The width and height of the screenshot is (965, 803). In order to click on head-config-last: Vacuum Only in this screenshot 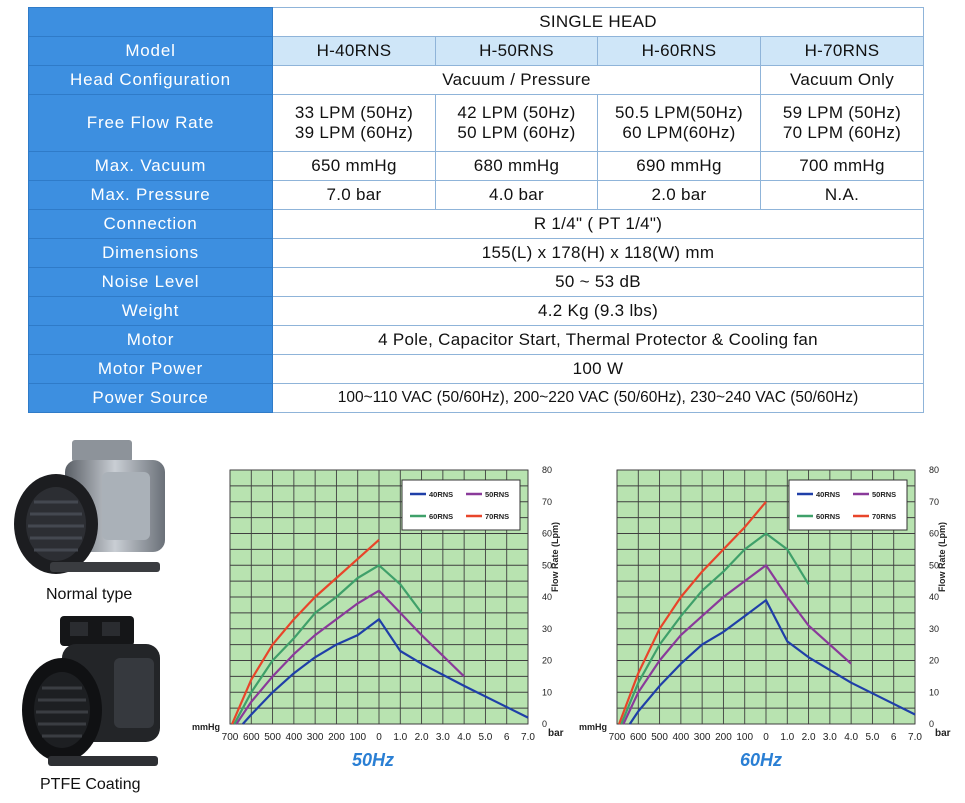, I will do `click(842, 80)`.